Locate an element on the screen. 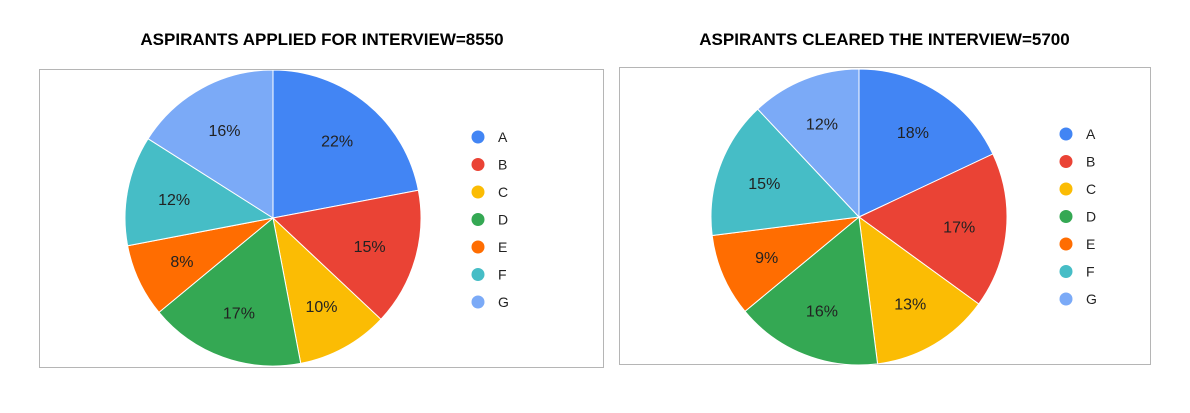  data-label-d: 16% is located at coordinates (822, 312).